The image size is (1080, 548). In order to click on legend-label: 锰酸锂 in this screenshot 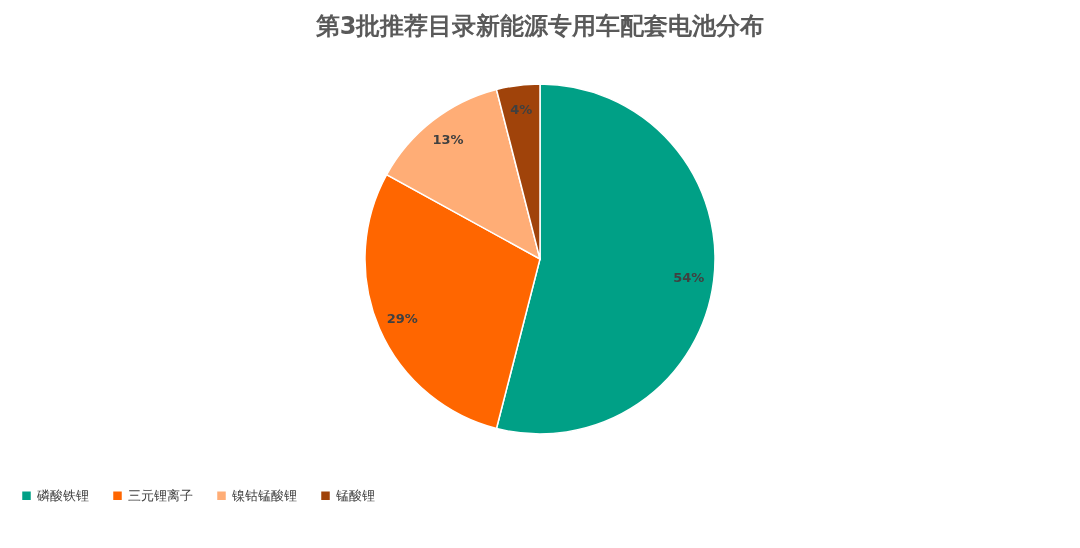, I will do `click(355, 495)`.